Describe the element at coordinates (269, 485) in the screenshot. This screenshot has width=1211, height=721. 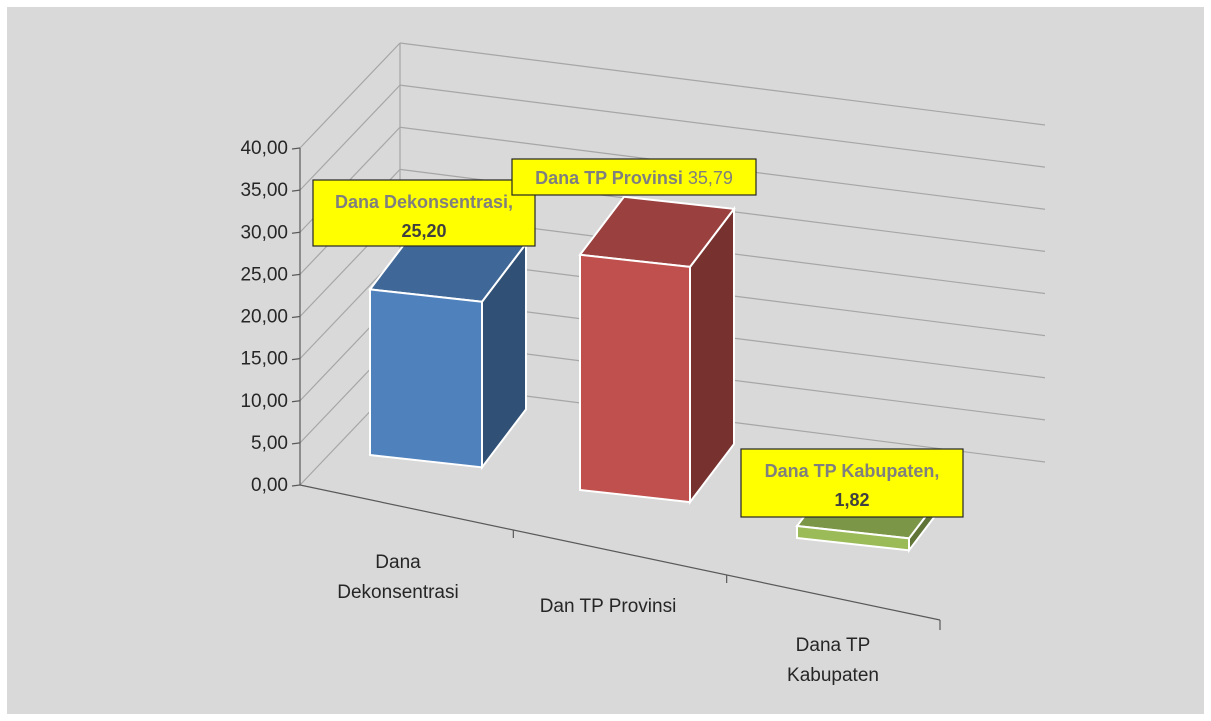
I see `y-tick-label: 0,00` at that location.